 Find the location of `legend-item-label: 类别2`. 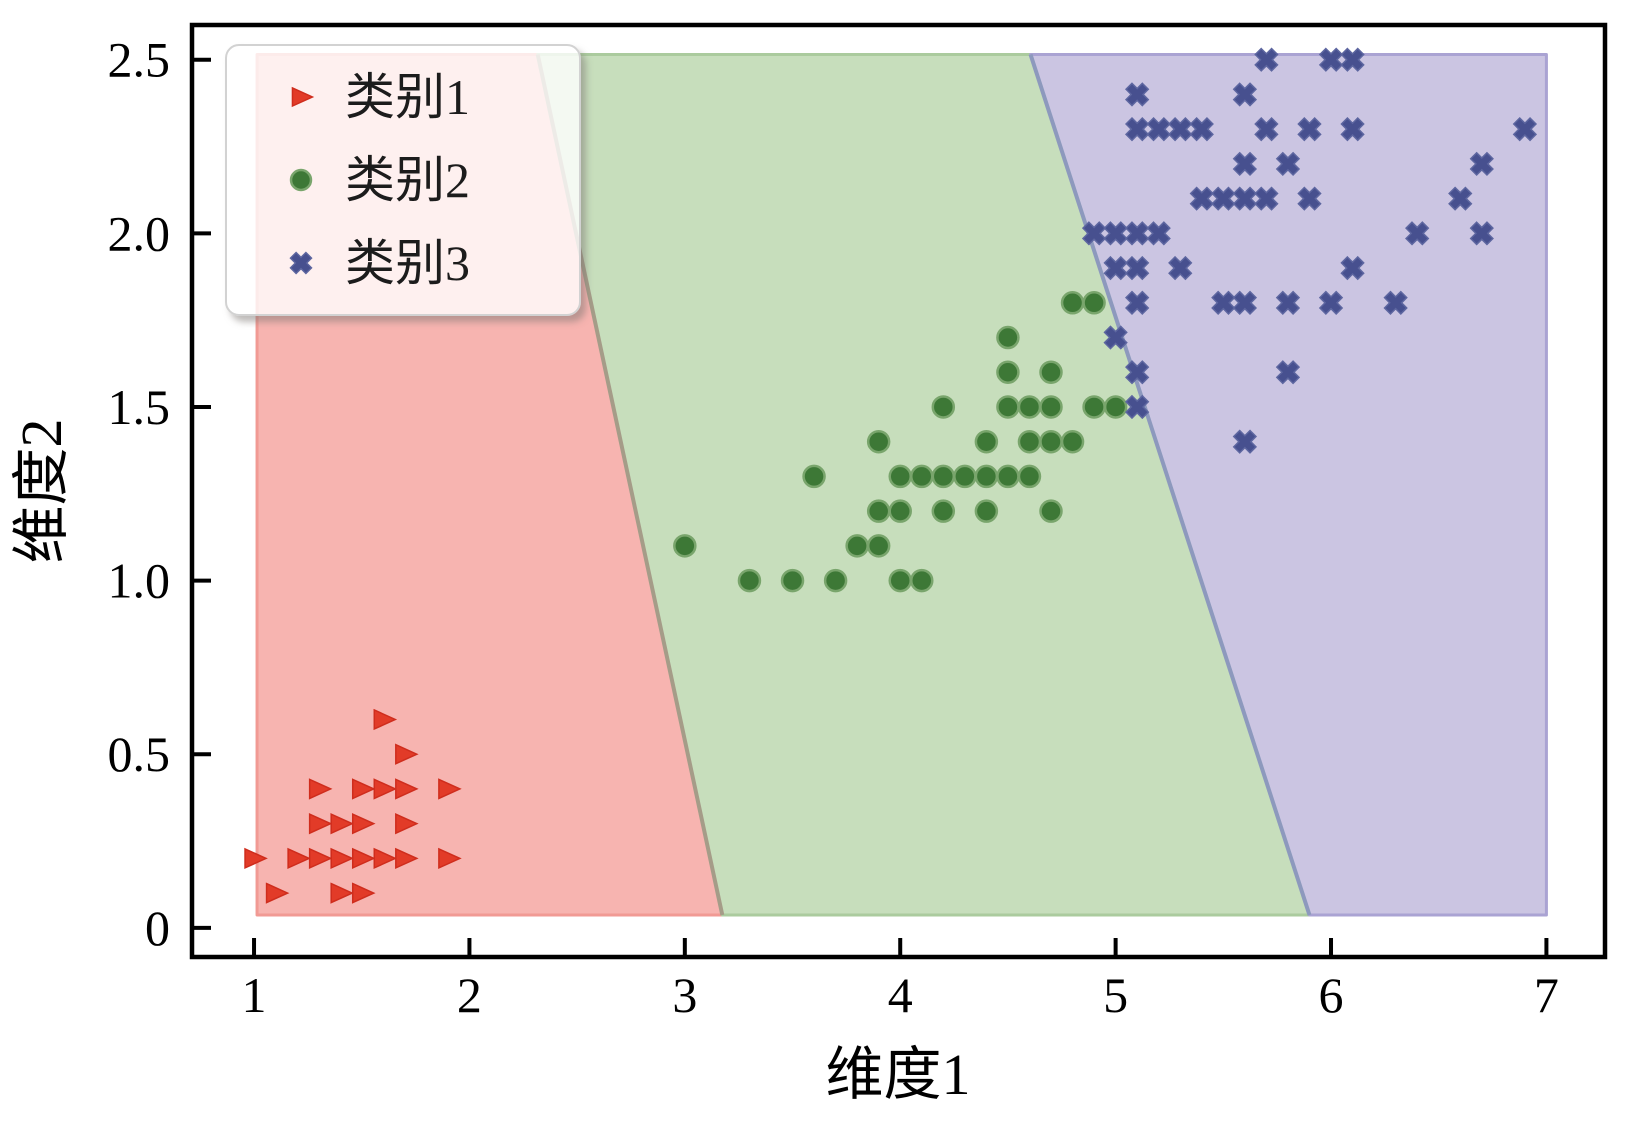

legend-item-label: 类别2 is located at coordinates (407, 180).